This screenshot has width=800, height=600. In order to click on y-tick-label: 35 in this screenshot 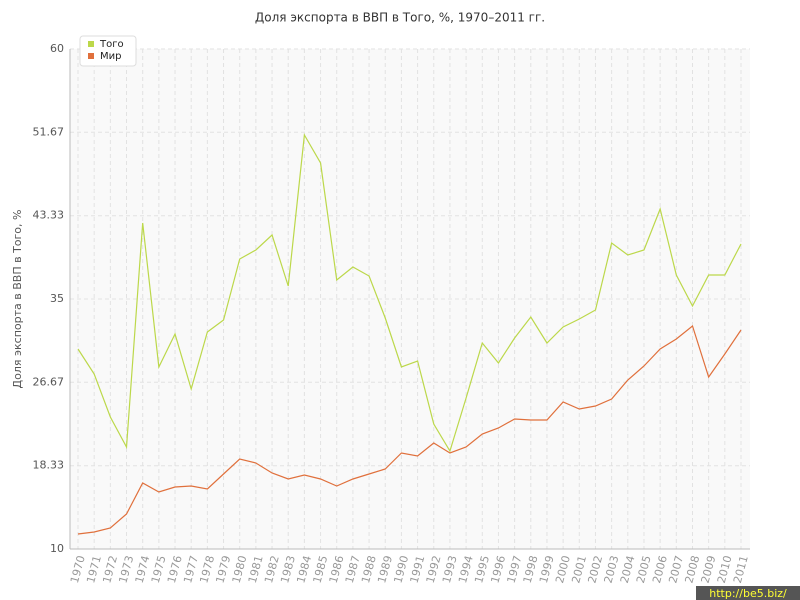, I will do `click(57, 298)`.